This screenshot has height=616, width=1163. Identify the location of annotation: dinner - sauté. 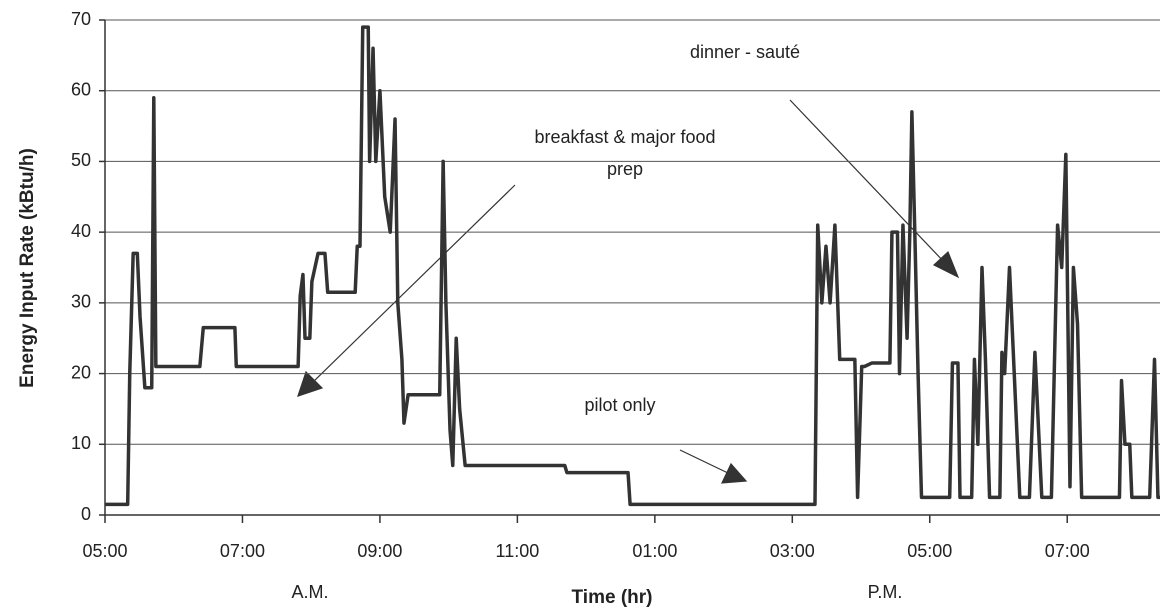
(745, 52).